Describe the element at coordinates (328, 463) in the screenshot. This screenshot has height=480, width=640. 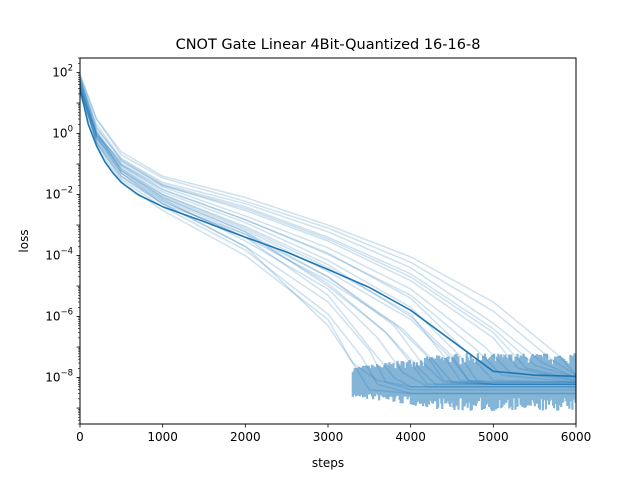
I see `x-axis-label: steps` at that location.